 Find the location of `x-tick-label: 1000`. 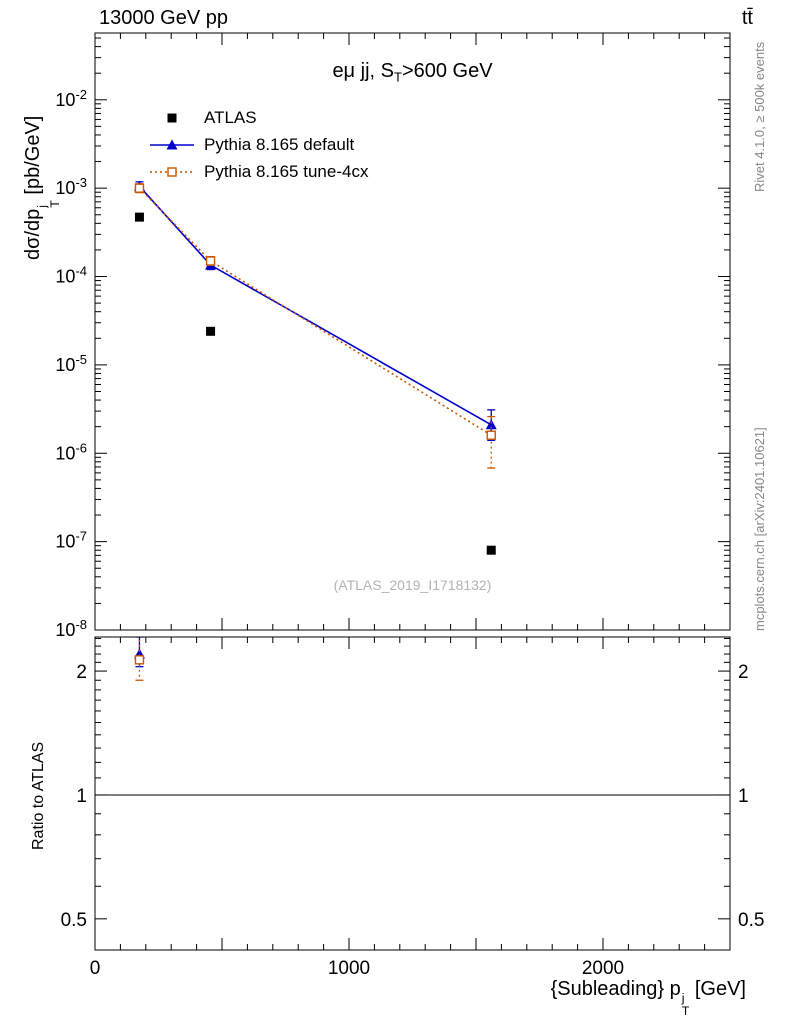

x-tick-label: 1000 is located at coordinates (349, 968).